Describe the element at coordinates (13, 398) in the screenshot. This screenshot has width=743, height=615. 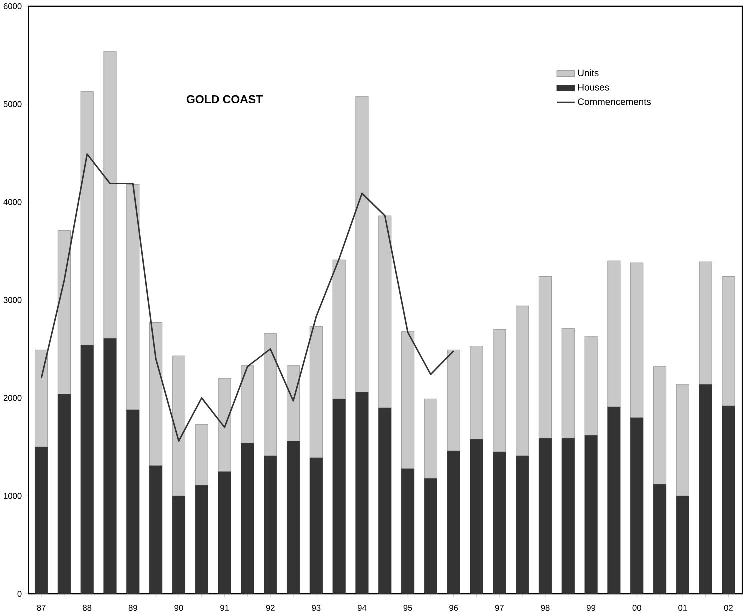
I see `y-tick-label: 2000` at that location.